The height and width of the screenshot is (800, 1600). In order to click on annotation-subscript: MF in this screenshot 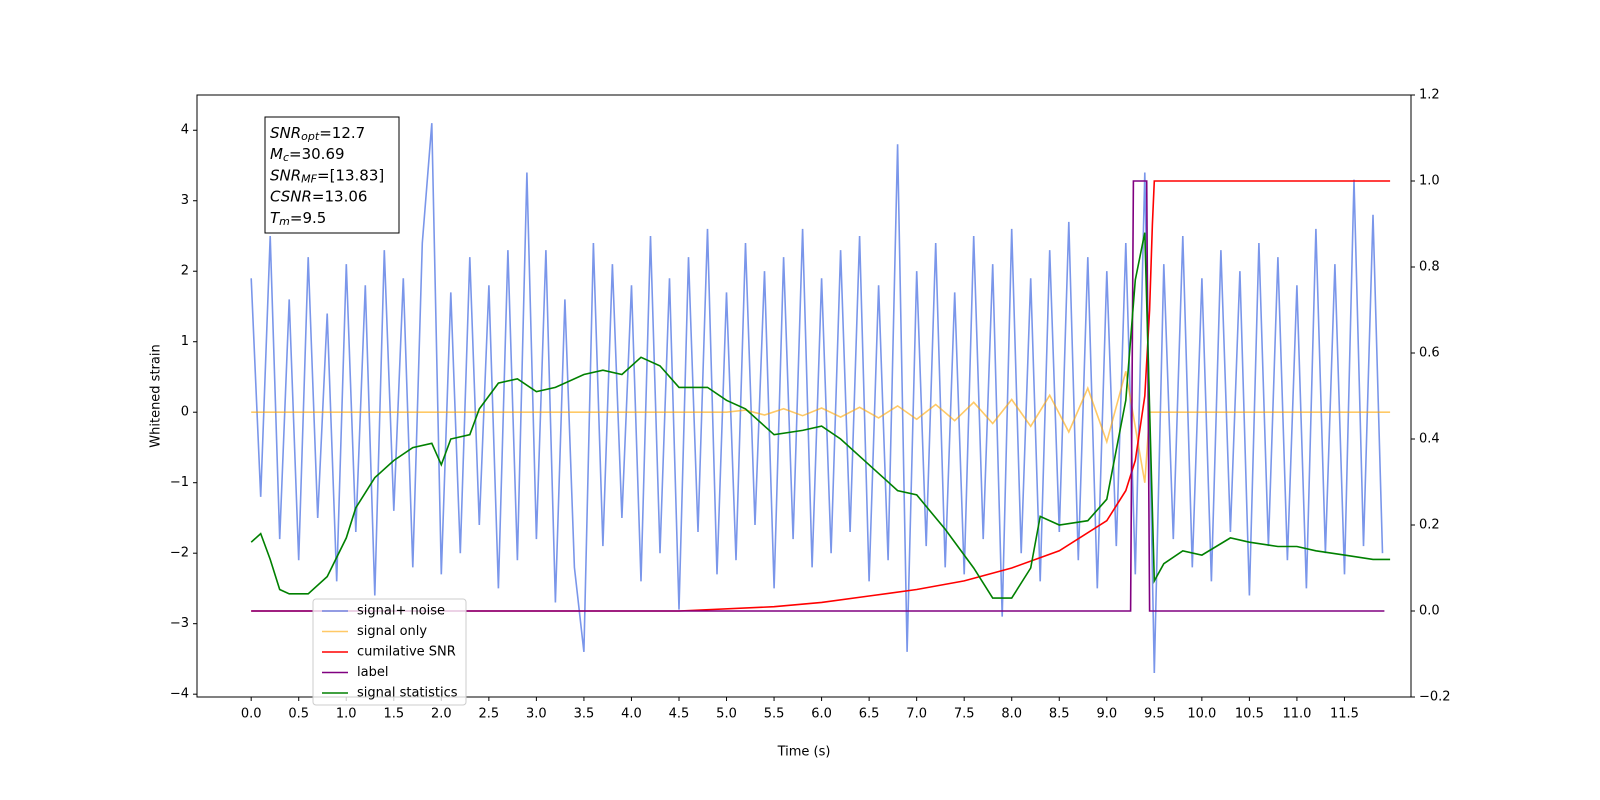, I will do `click(309, 178)`.